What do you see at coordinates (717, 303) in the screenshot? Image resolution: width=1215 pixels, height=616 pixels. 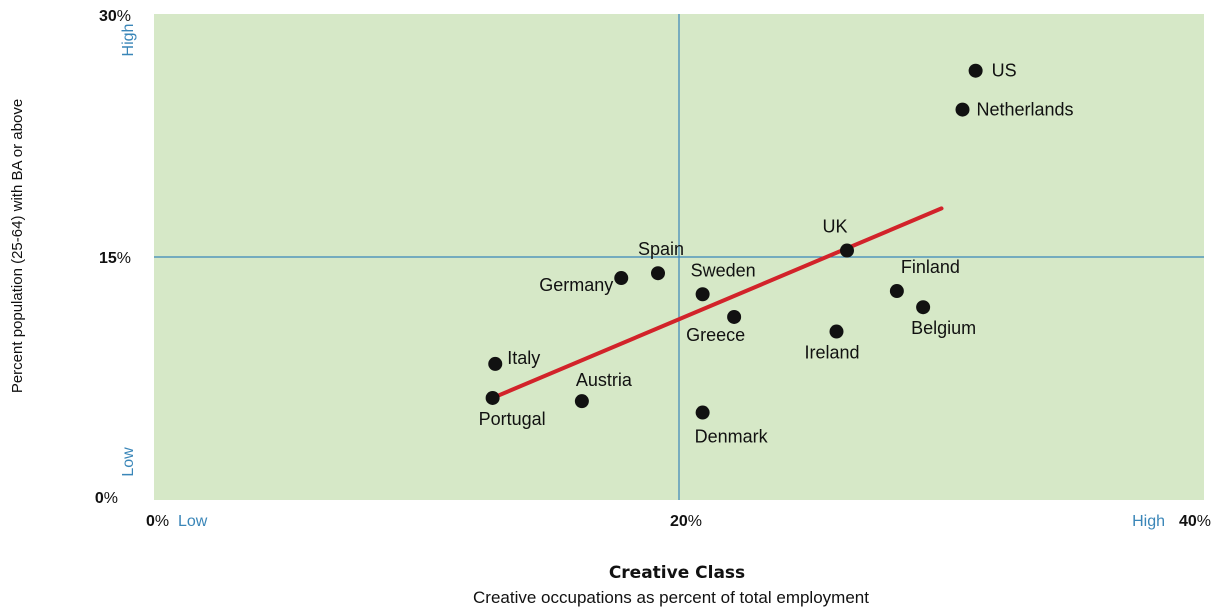 I see `trend-line` at bounding box center [717, 303].